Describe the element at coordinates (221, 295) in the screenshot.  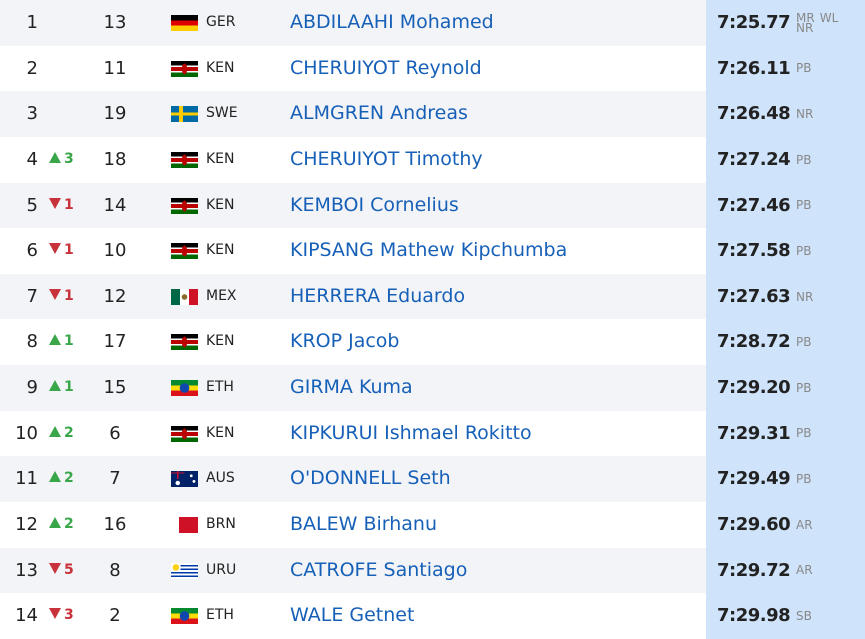
I see `country-code: MEX` at that location.